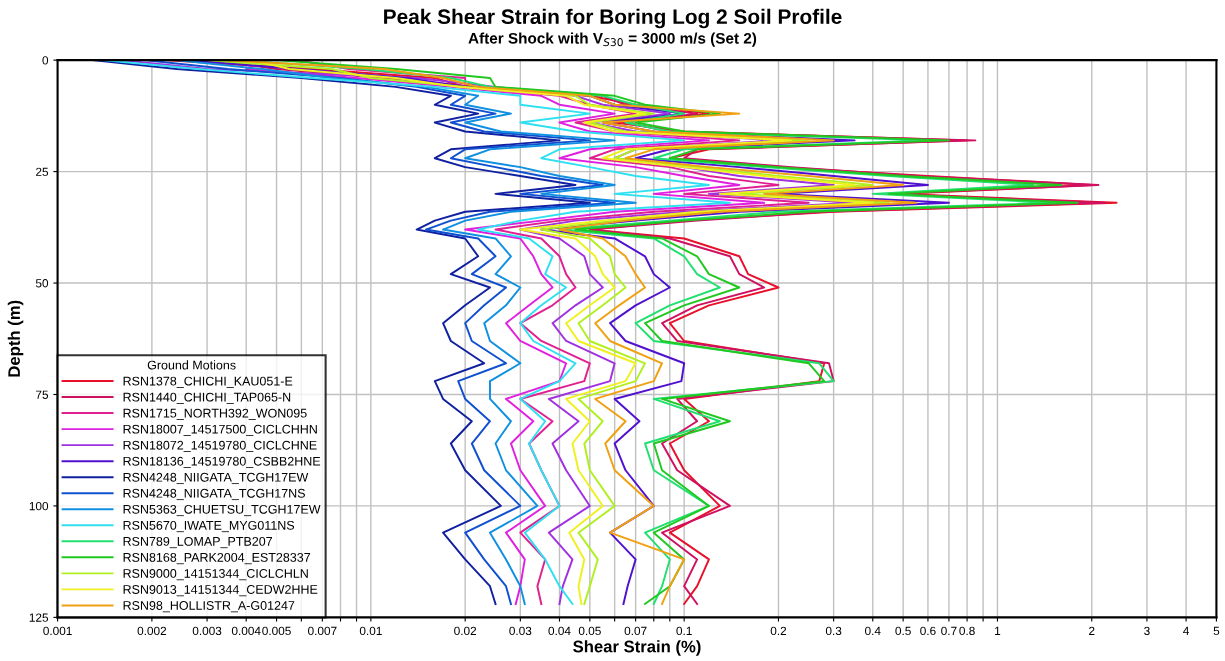 This screenshot has width=1225, height=661. I want to click on x-axis-title: Shear Strain (%), so click(637, 648).